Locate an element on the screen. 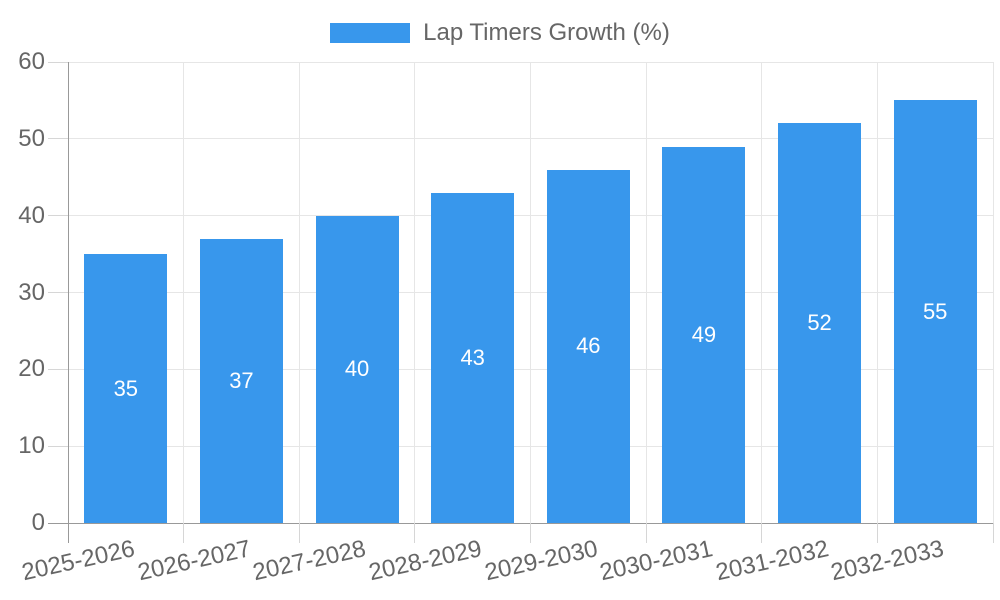 Image resolution: width=1000 pixels, height=600 pixels. x-axis-label: 2029-2030 is located at coordinates (540, 561).